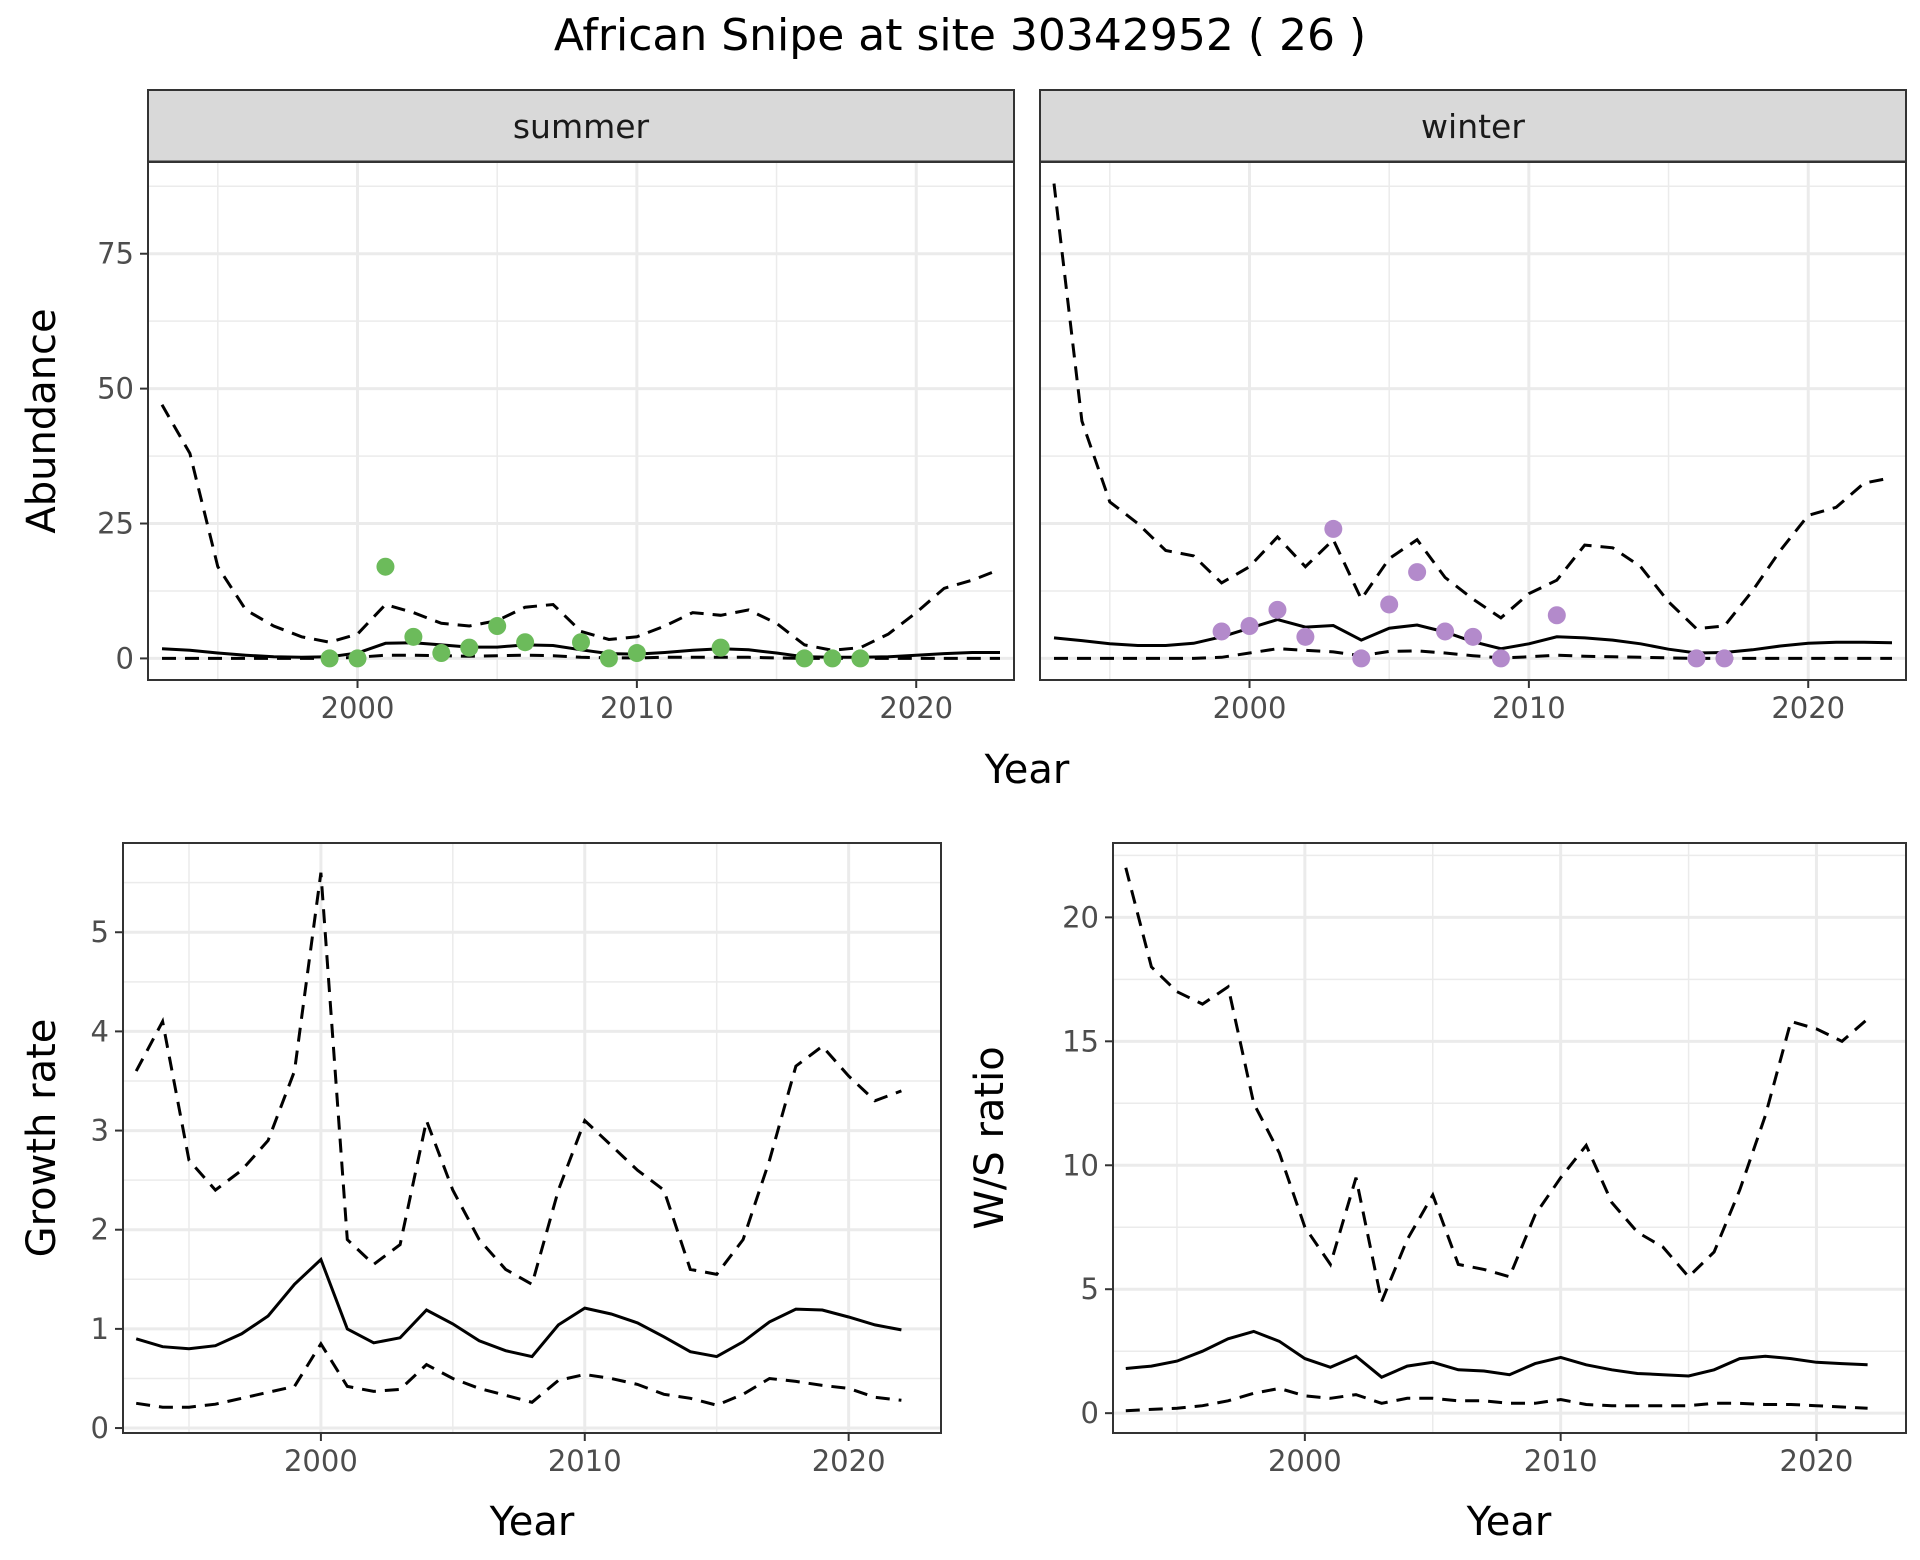  I want to click on winter-x-tick-label: 2000, so click(1250, 708).